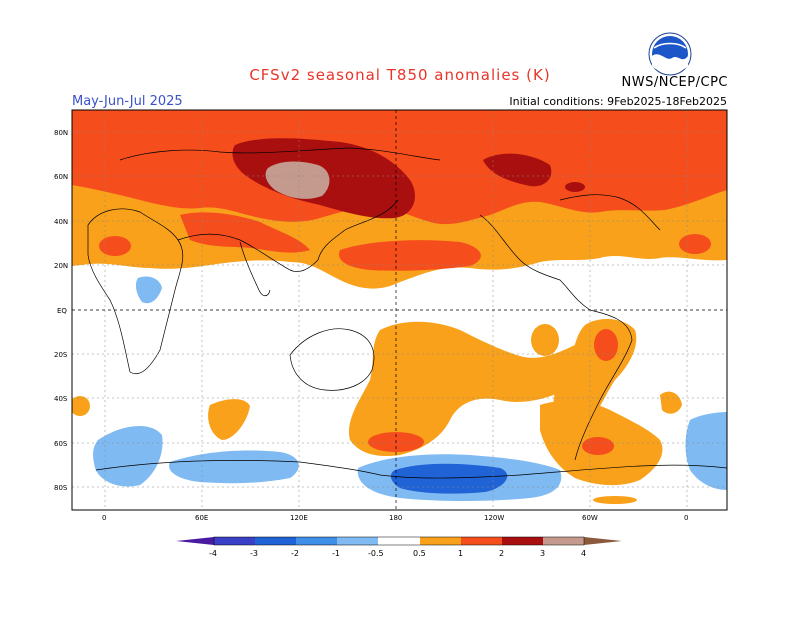 The width and height of the screenshot is (800, 618). I want to click on lon-label: 120E, so click(299, 518).